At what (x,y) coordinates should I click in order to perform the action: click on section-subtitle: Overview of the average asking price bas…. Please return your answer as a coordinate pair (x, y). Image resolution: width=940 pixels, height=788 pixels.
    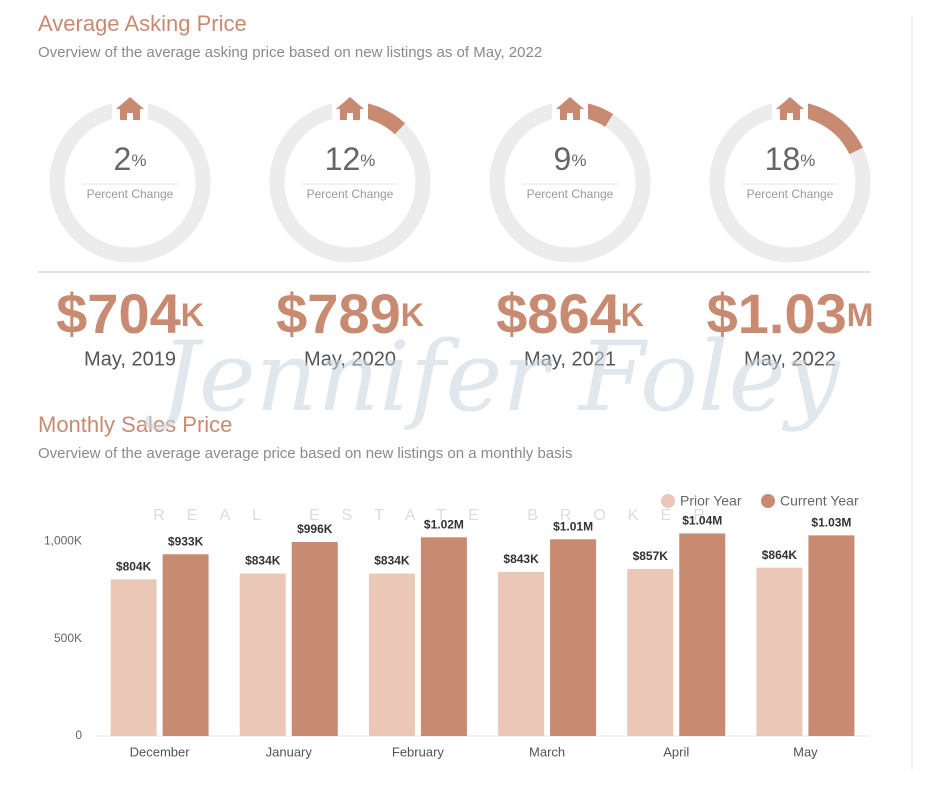
    Looking at the image, I should click on (290, 52).